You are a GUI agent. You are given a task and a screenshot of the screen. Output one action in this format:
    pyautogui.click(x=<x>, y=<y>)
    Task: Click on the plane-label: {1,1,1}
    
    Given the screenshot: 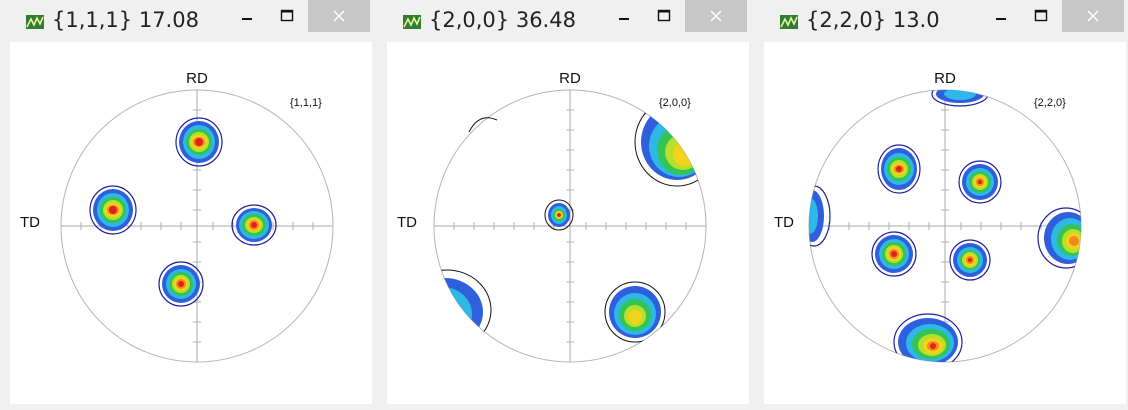 What is the action you would take?
    pyautogui.click(x=306, y=103)
    